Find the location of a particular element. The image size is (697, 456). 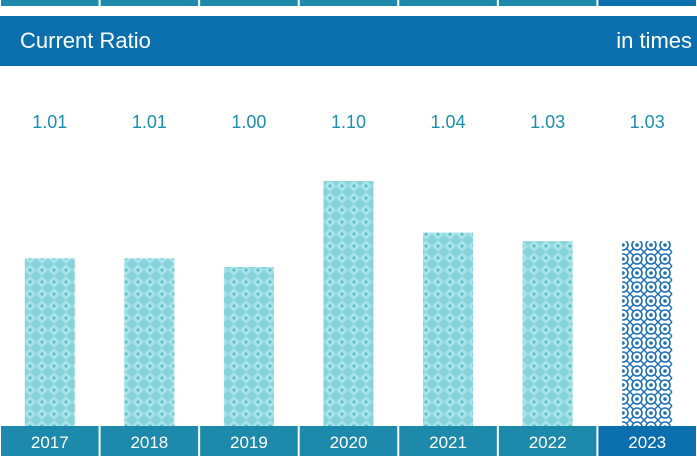

top-tab-segment-2018 is located at coordinates (149, 3).